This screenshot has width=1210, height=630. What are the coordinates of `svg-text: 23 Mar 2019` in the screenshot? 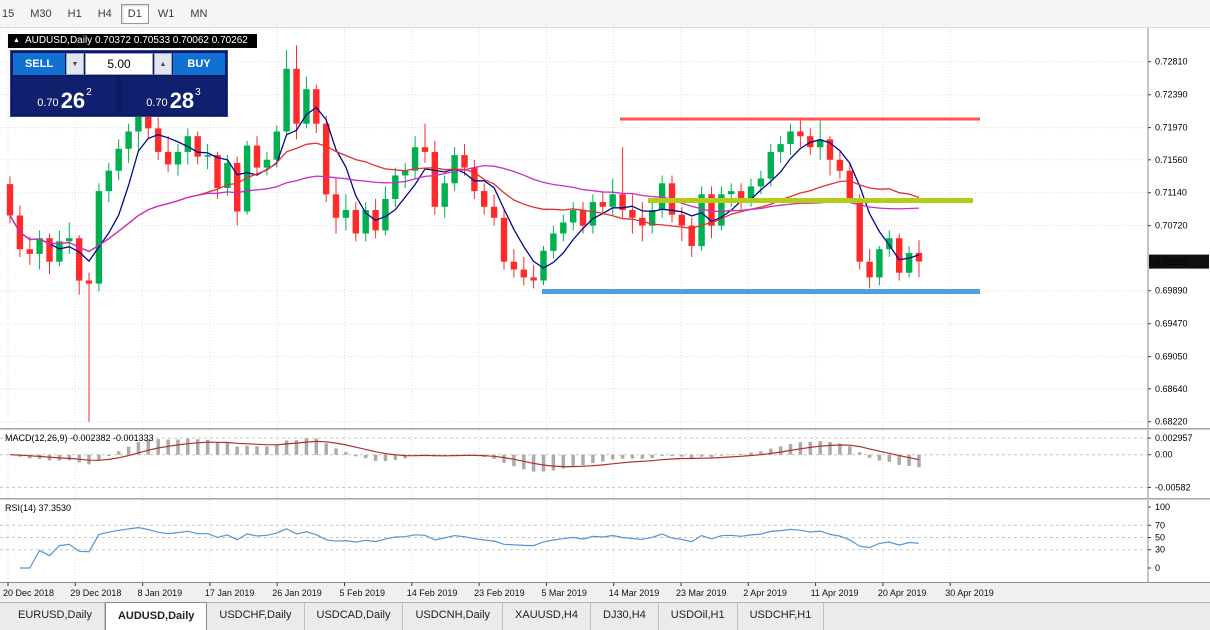 It's located at (701, 593).